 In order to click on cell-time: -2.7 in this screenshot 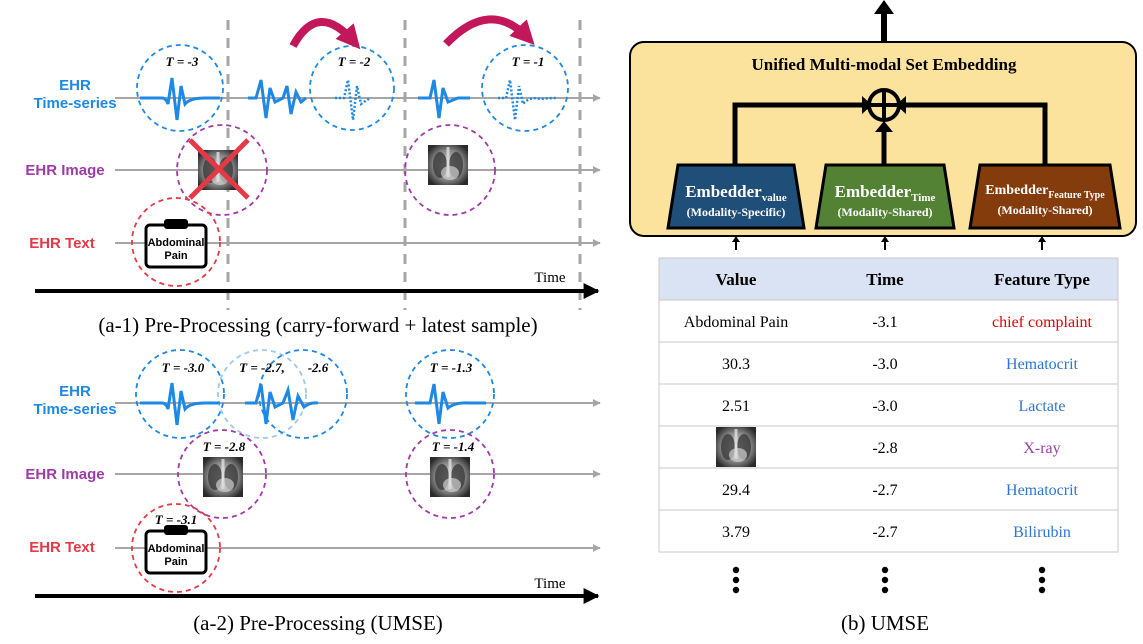, I will do `click(884, 532)`.